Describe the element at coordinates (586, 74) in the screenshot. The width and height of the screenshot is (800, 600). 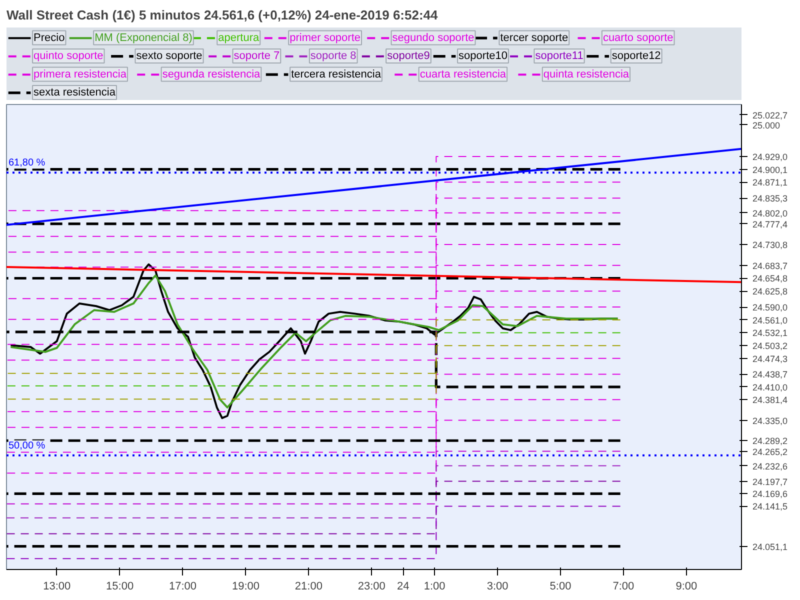
I see `legend-label: quinta resistencia` at that location.